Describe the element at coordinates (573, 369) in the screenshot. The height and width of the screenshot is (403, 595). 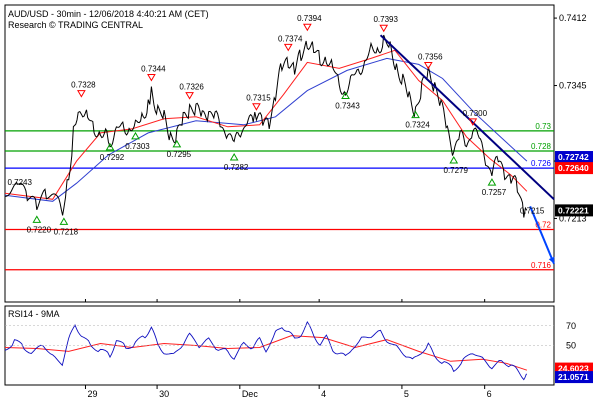
I see `rsi-tag-0-label: 24.6023` at that location.